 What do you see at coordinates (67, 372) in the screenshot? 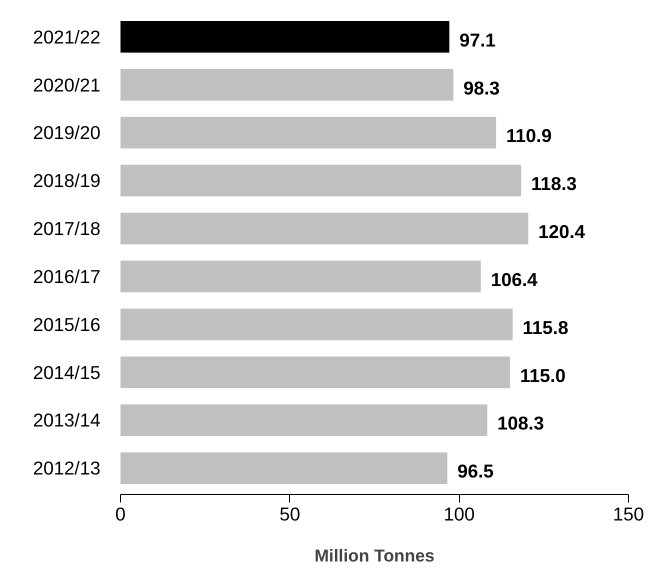
I see `y-tick-label: 2014/15` at bounding box center [67, 372].